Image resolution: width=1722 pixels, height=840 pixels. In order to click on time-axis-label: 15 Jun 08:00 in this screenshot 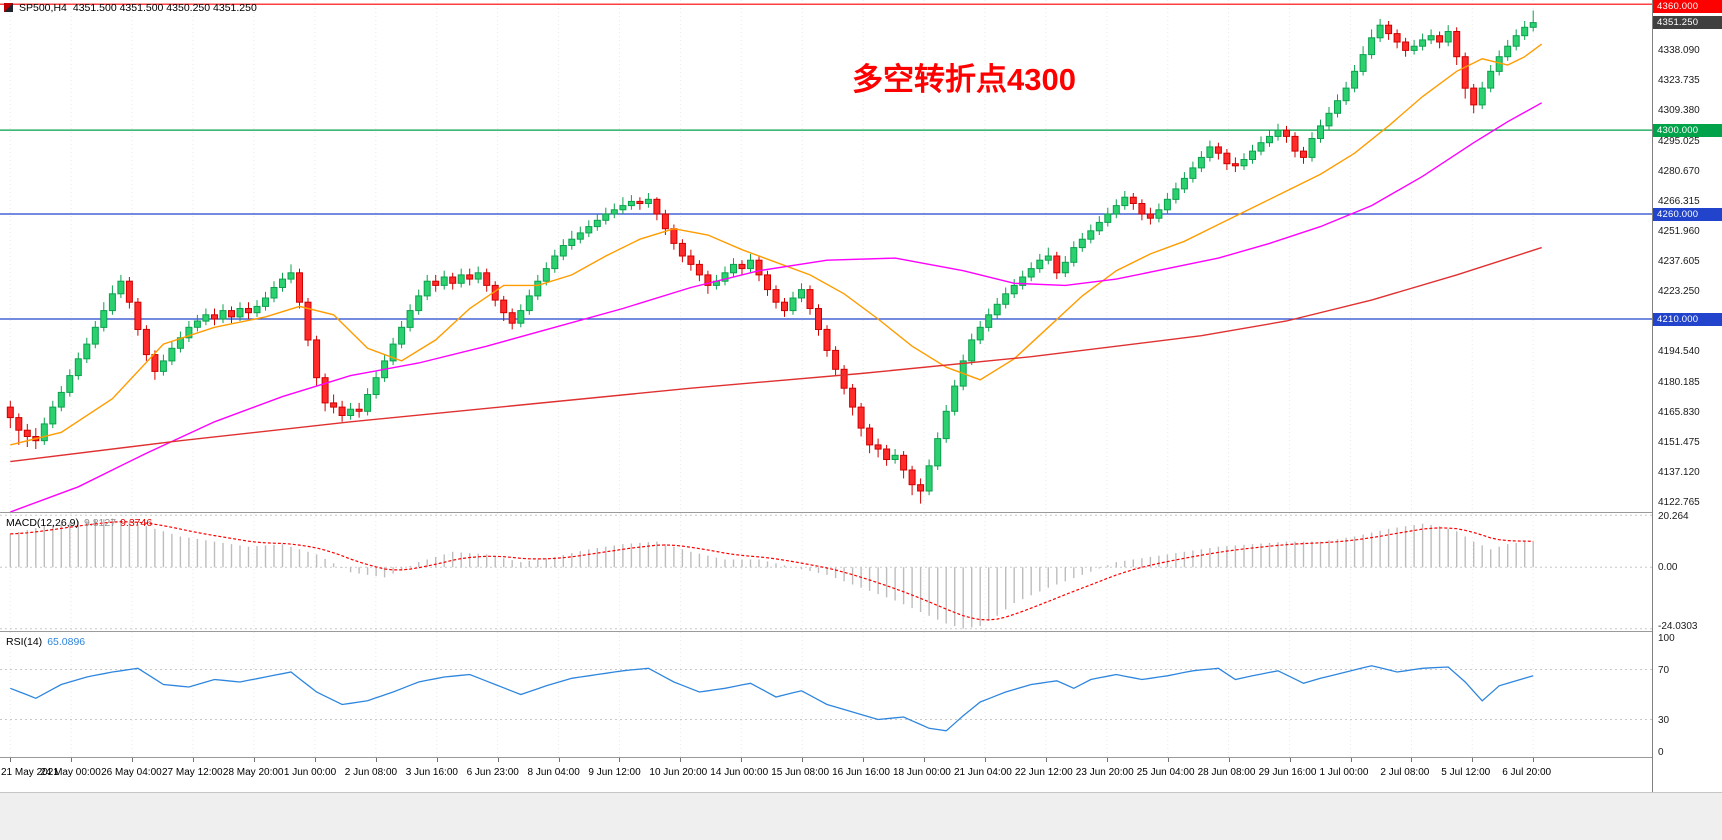, I will do `click(800, 772)`.